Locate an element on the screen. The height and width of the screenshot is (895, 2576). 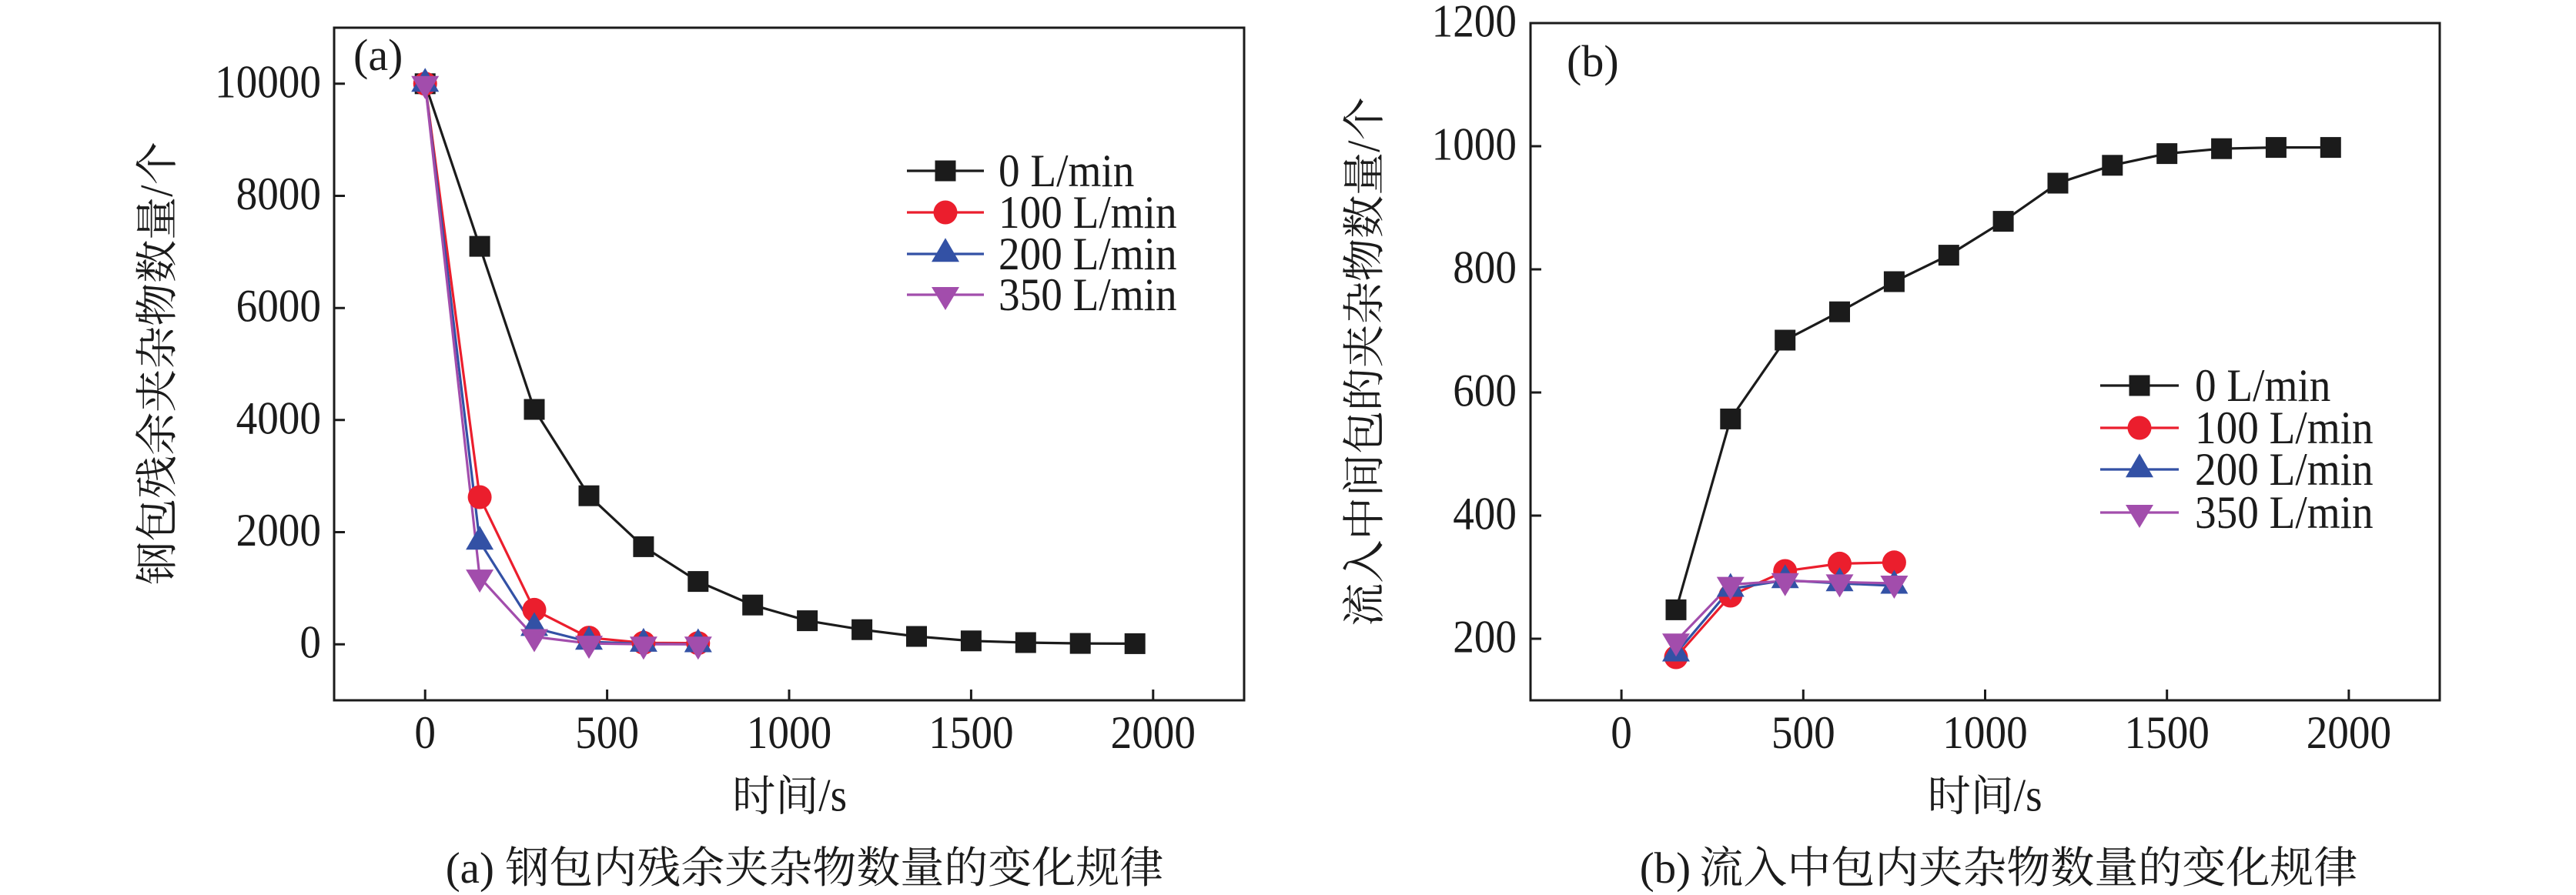
svg-text: 600 is located at coordinates (1485, 391).